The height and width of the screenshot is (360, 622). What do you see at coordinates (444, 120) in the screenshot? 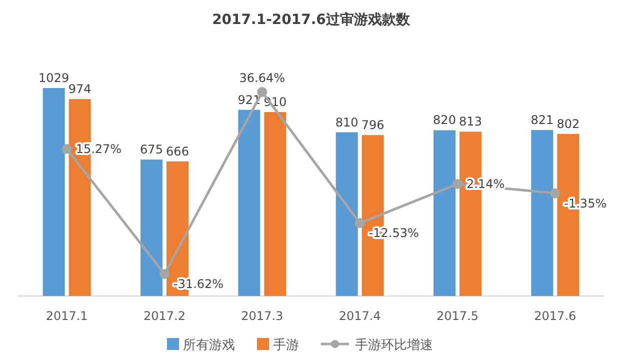
I see `data-label: 820` at bounding box center [444, 120].